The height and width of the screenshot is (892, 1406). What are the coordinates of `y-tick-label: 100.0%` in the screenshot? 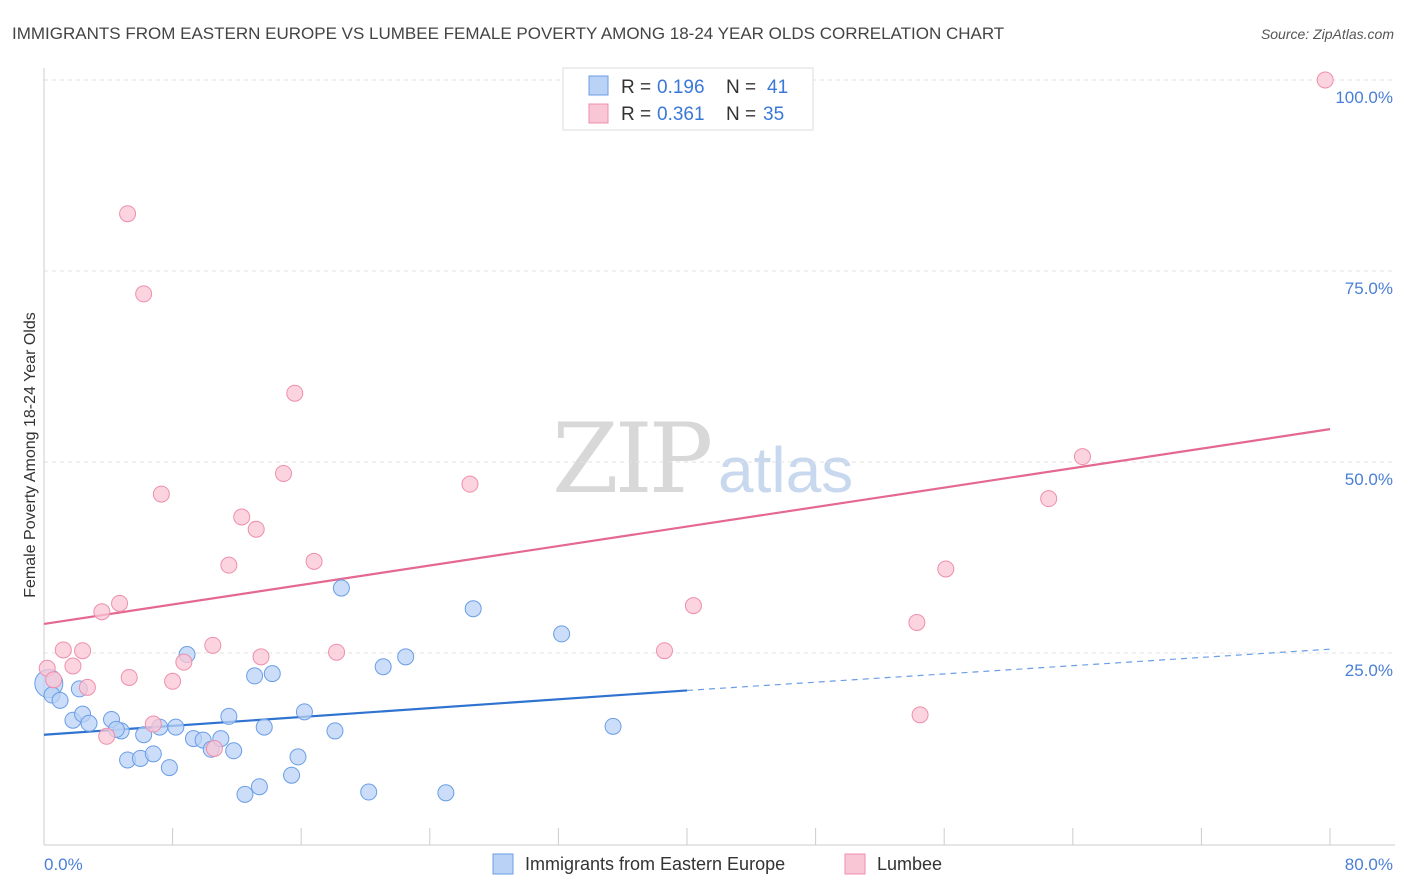 It's located at (1364, 97).